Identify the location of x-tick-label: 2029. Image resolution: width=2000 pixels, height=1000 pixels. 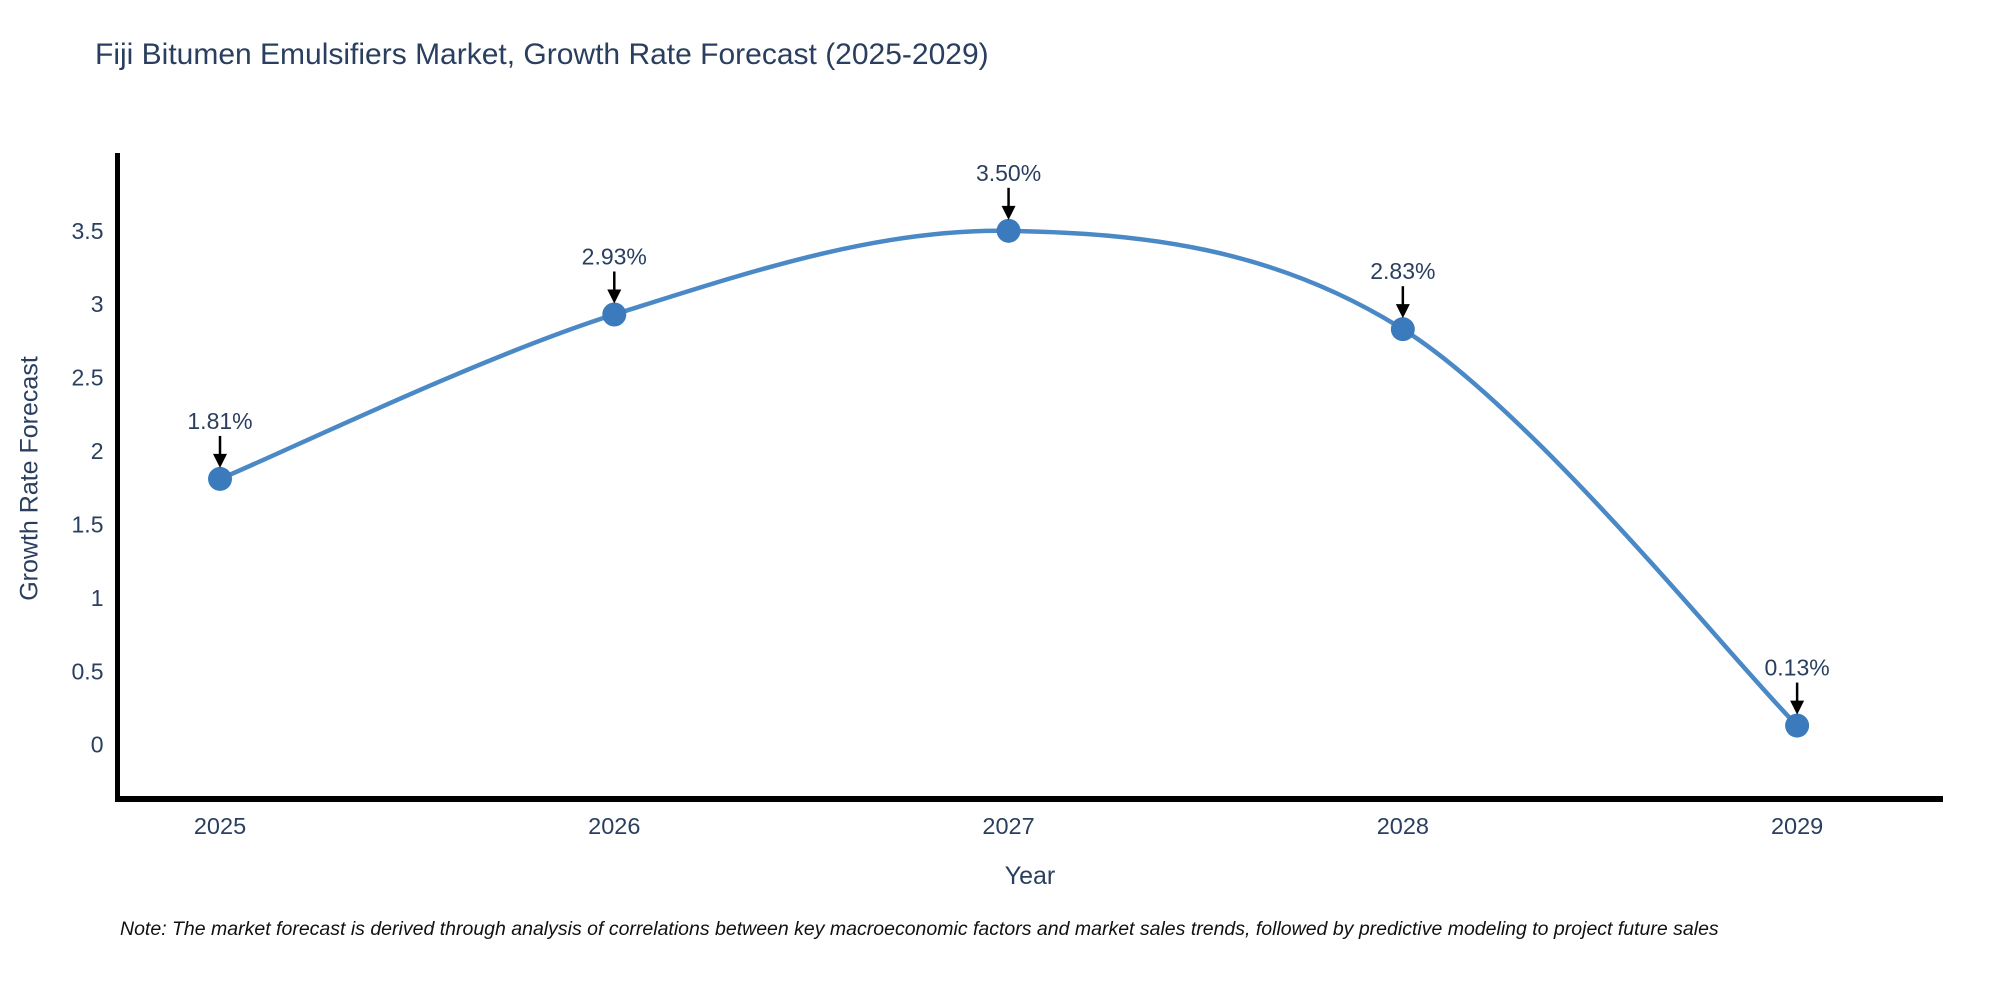
(1797, 826).